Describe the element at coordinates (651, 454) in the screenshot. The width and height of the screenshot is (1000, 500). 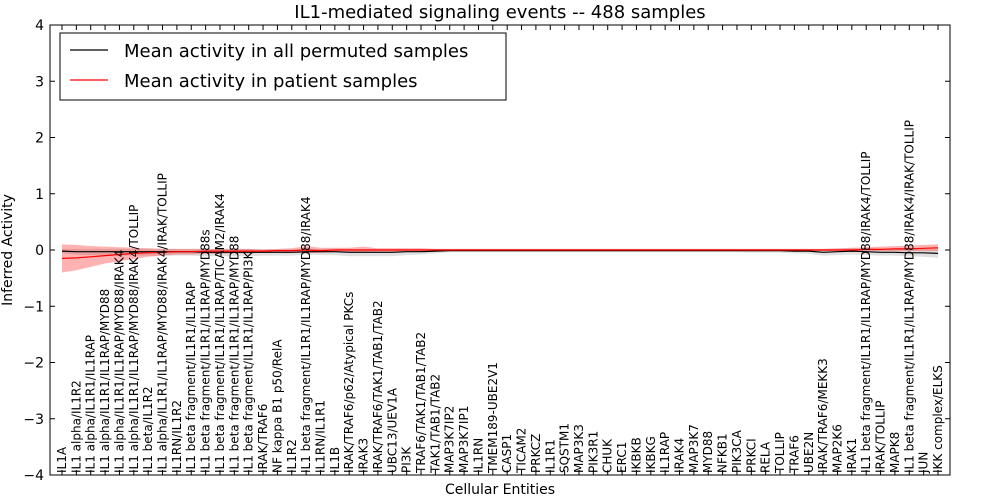
I see `x-tick-label: IKBKG` at that location.